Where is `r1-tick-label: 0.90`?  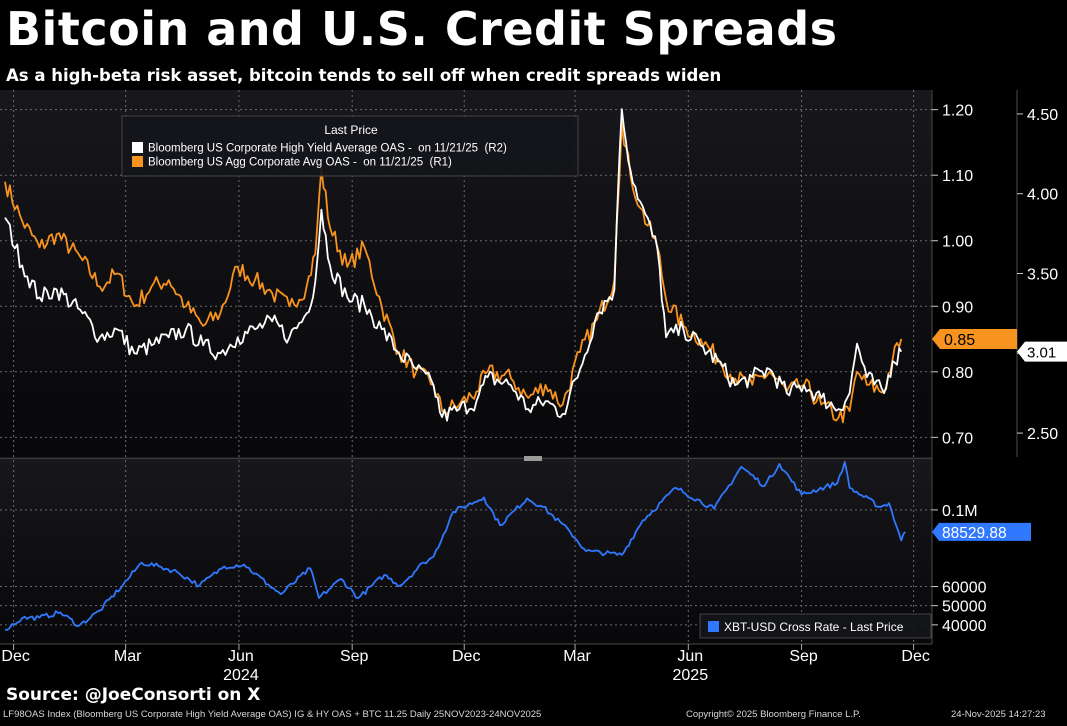
r1-tick-label: 0.90 is located at coordinates (957, 307).